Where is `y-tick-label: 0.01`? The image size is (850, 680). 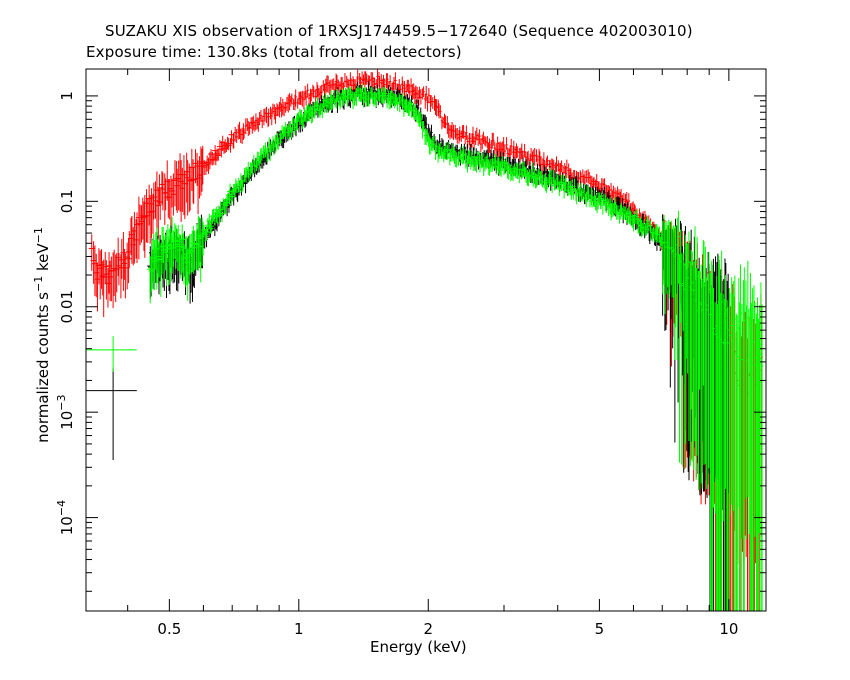
y-tick-label: 0.01 is located at coordinates (67, 306).